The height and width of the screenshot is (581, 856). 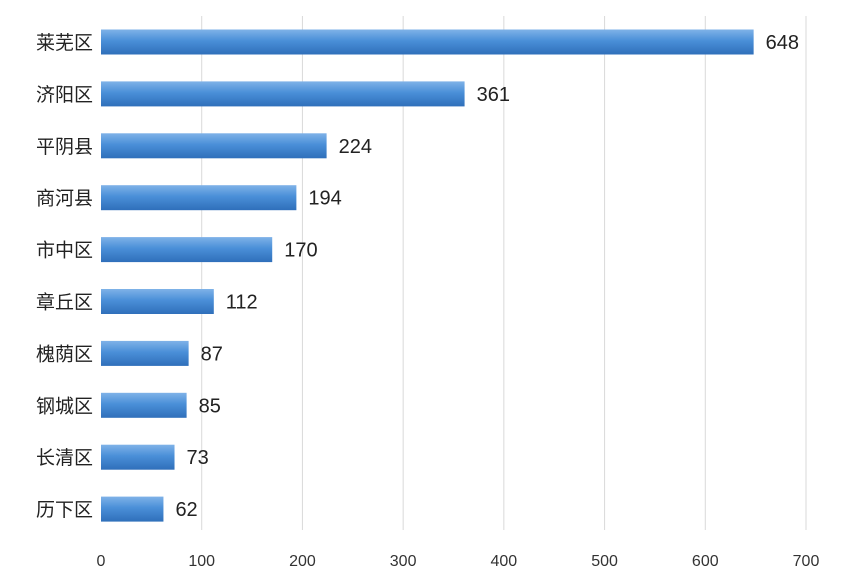 What do you see at coordinates (806, 561) in the screenshot?
I see `x-tick-label: 700` at bounding box center [806, 561].